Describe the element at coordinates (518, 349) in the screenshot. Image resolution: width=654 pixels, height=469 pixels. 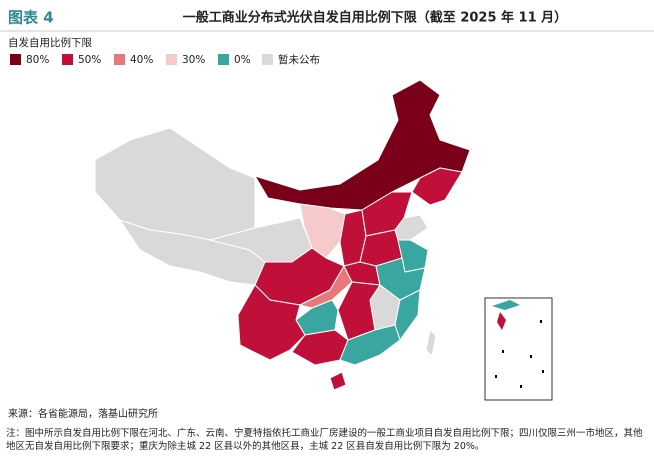
I see `inset` at that location.